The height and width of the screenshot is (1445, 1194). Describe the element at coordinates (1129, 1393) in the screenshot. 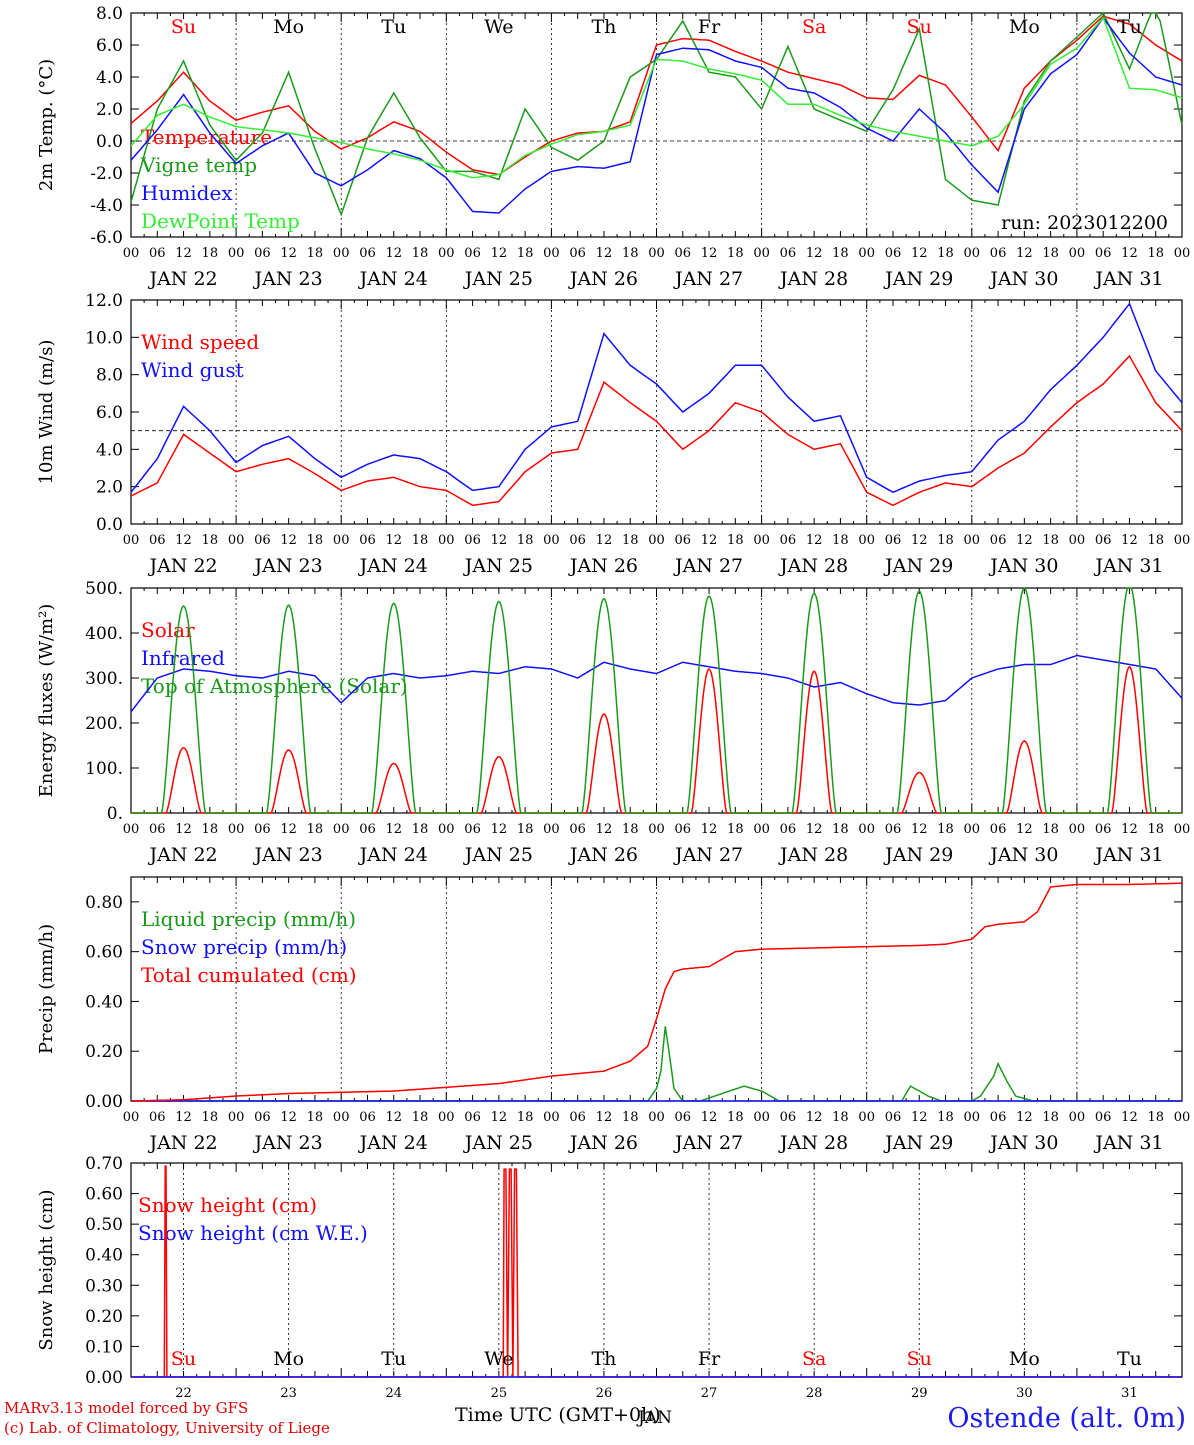

I see `day-number-label: 31` at that location.